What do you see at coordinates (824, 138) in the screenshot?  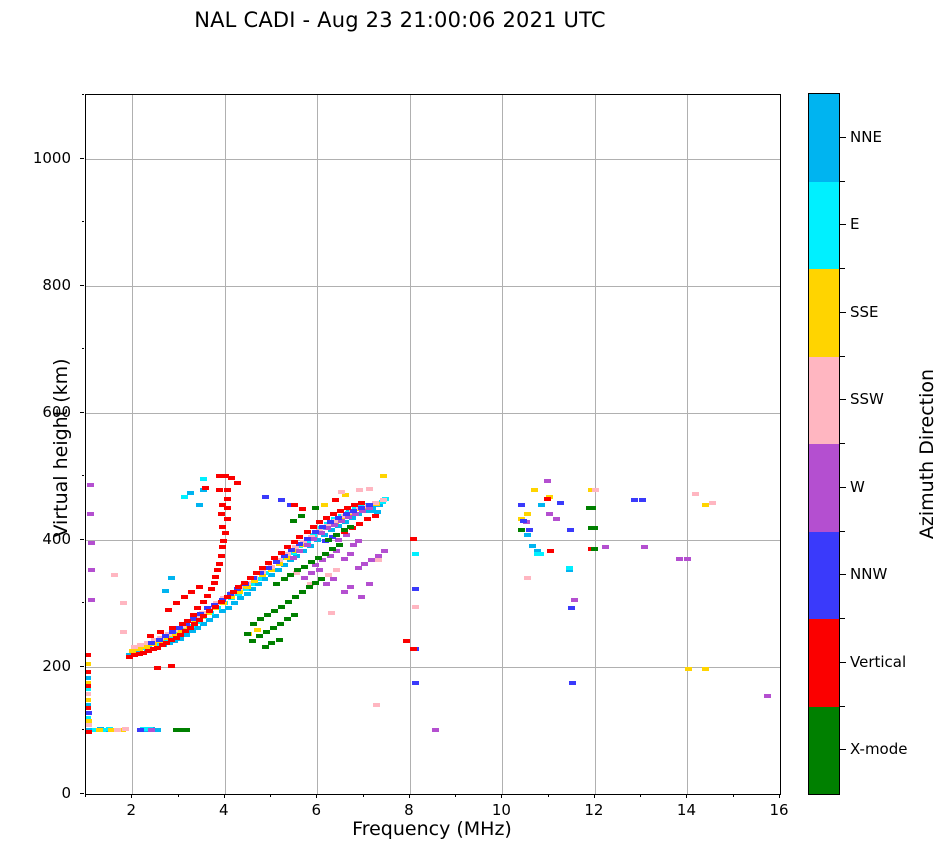 I see `colorbar-segment-nne` at bounding box center [824, 138].